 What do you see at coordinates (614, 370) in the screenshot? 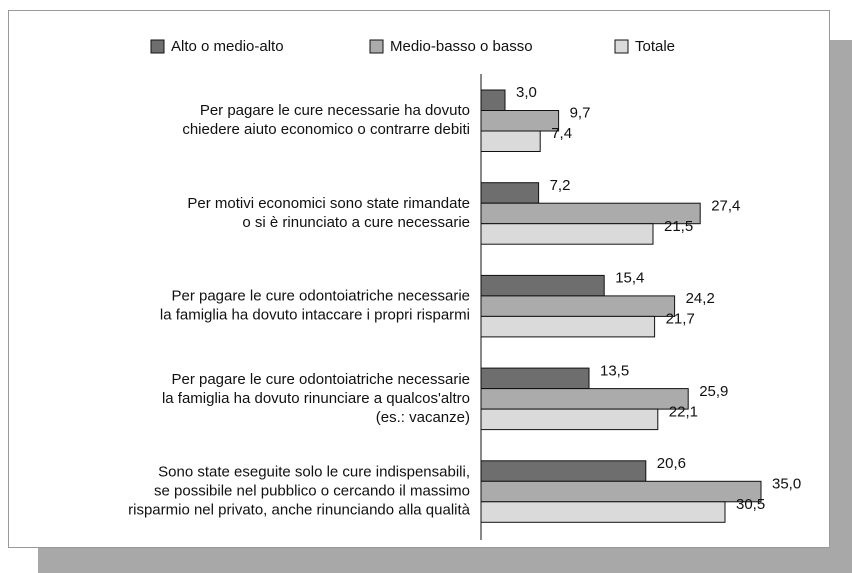
I see `value-label: 13,5` at bounding box center [614, 370].